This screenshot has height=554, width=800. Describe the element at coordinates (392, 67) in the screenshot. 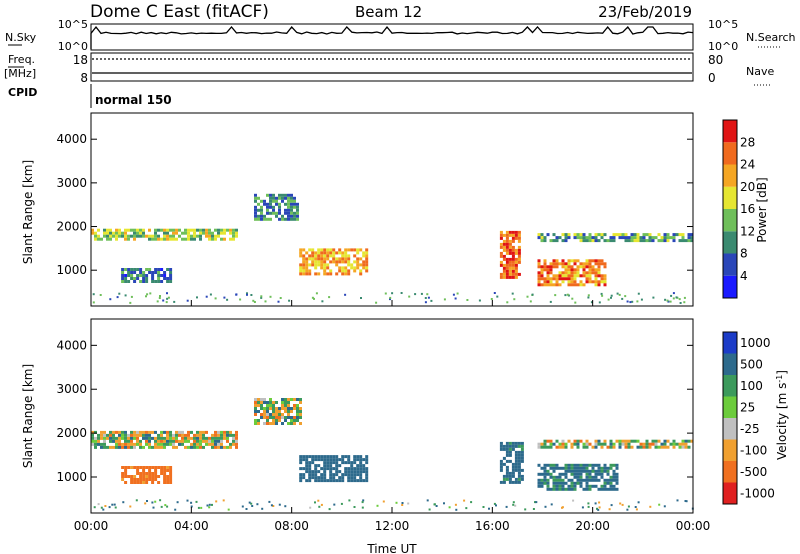

I see `freq-panel-frame` at that location.